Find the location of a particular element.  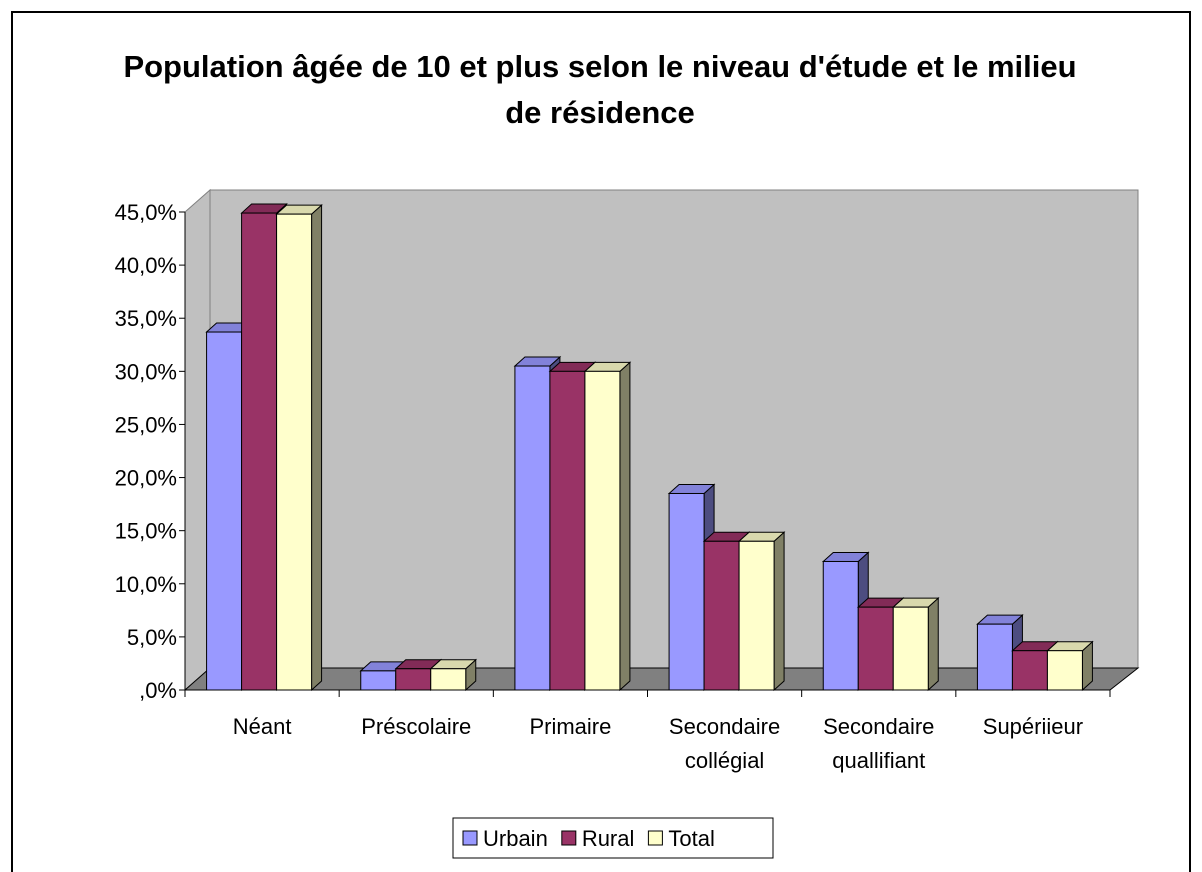

legend-label: Total is located at coordinates (691, 838).